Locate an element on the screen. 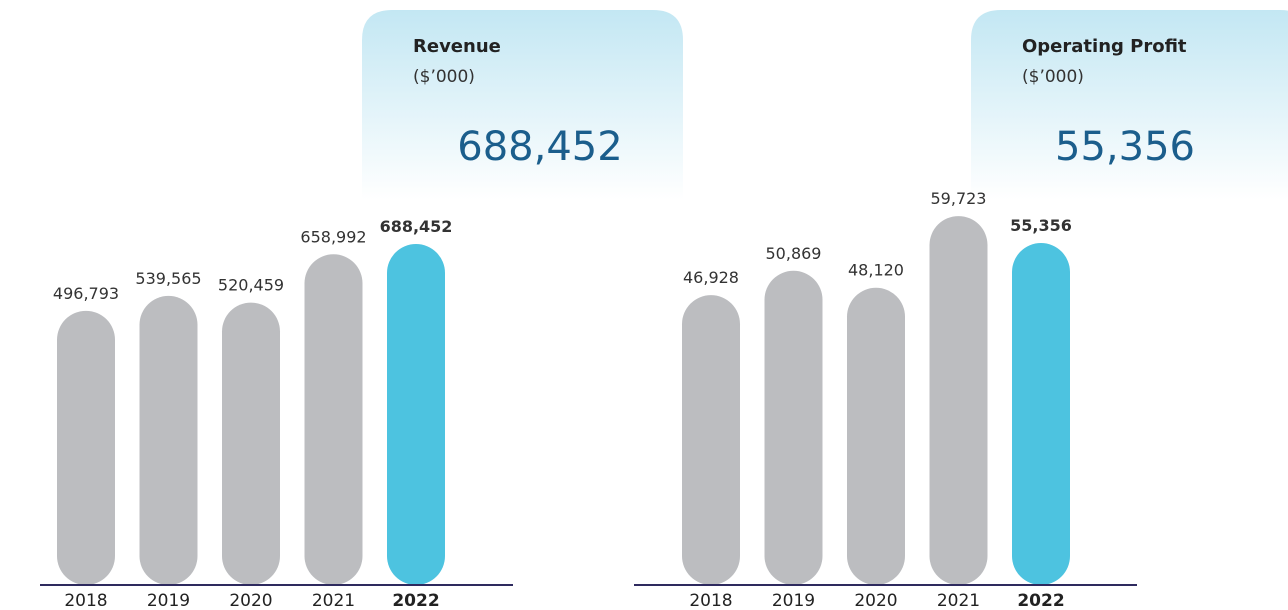 This screenshot has width=1288, height=610. value-label: 59,723 is located at coordinates (959, 198).